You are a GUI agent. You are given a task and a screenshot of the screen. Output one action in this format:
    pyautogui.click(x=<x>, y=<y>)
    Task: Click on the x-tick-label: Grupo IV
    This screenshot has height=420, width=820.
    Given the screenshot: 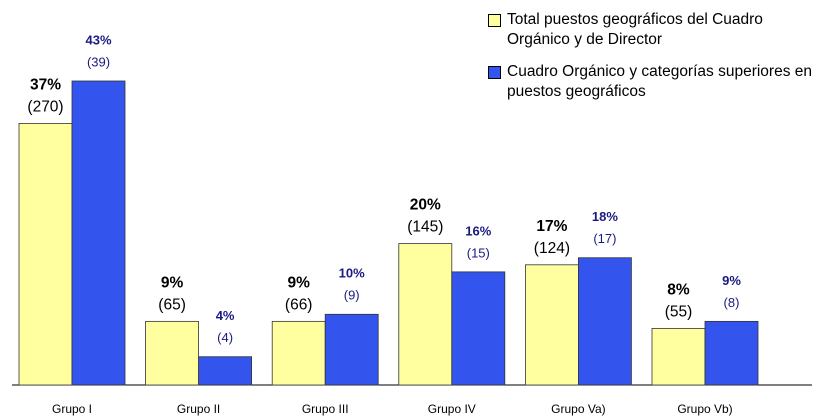 What is the action you would take?
    pyautogui.click(x=452, y=409)
    